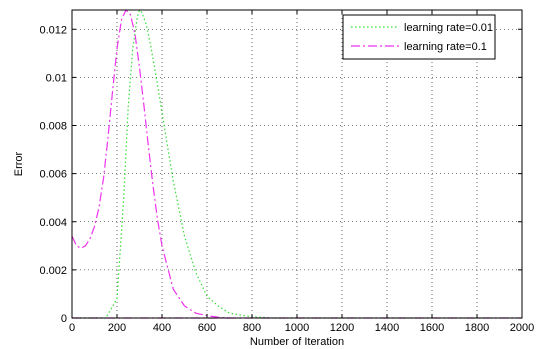 The image size is (540, 349). I want to click on x-tick-label: 0, so click(72, 328).